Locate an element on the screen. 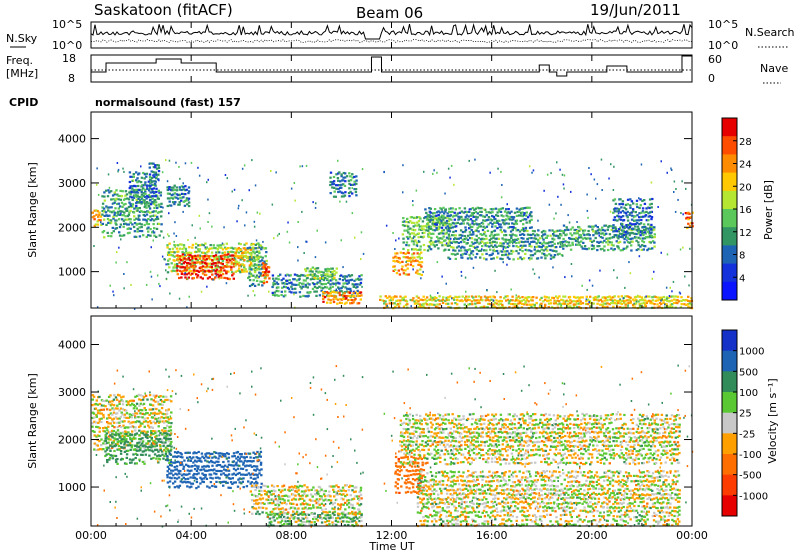  freq-traces is located at coordinates (391, 66).